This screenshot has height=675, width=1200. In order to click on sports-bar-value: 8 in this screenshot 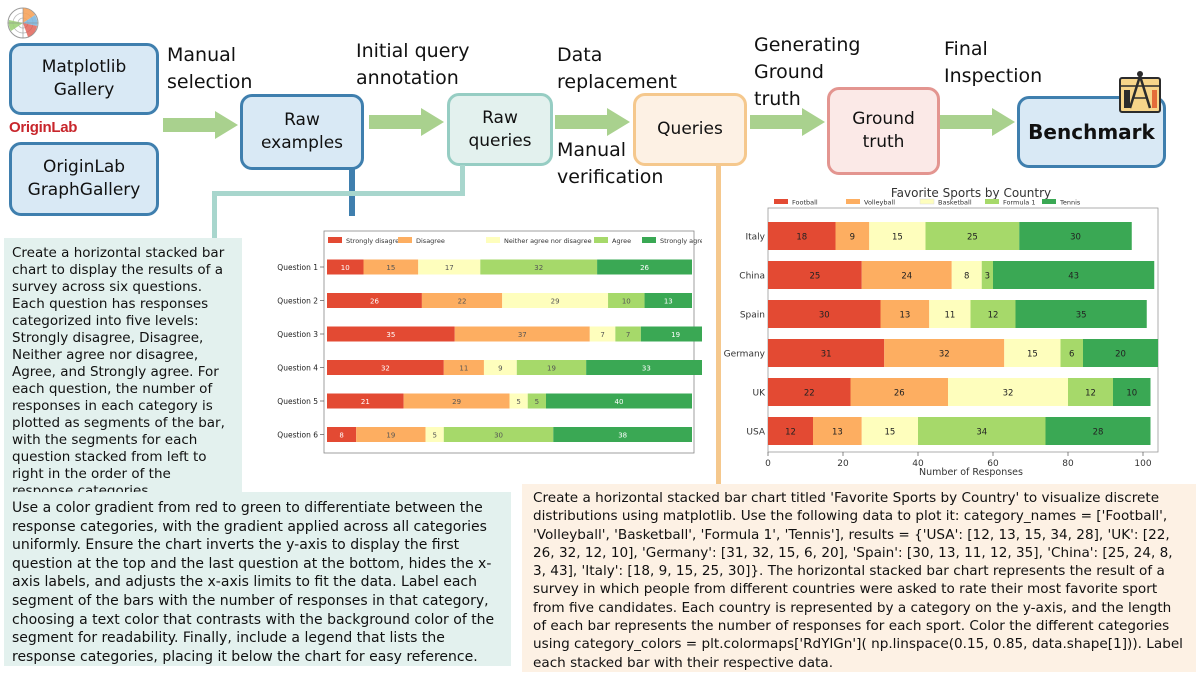, I will do `click(966, 277)`.